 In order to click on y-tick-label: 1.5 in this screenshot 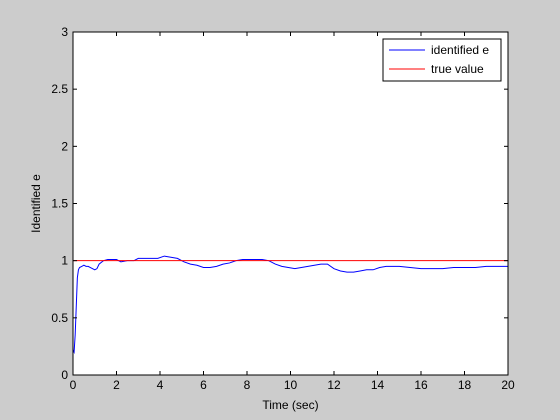, I will do `click(59, 204)`.